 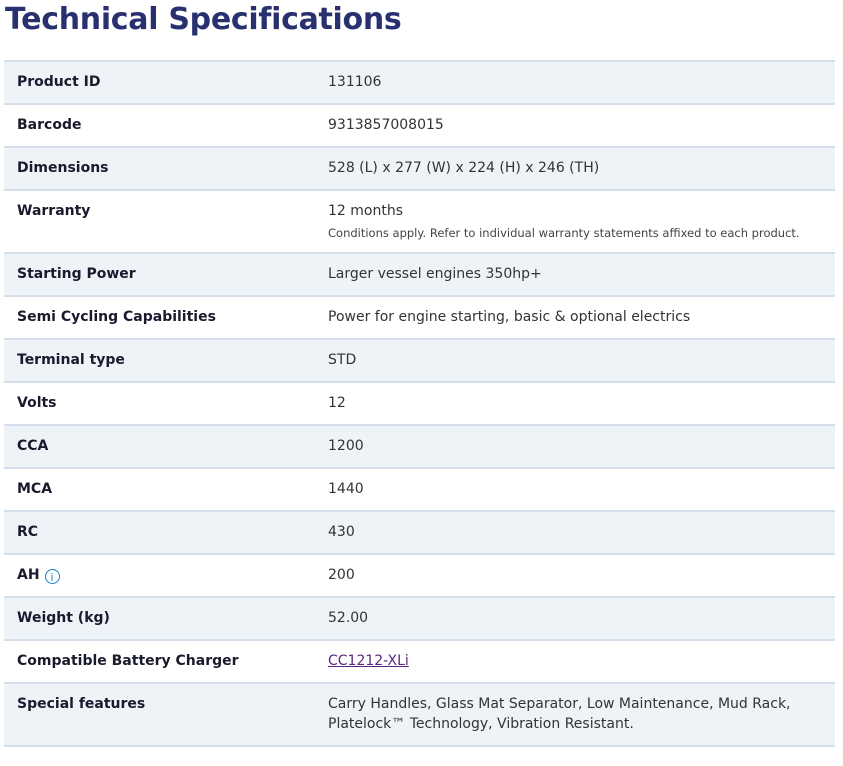 I want to click on spec-value: CC1212-XLi, so click(x=581, y=661).